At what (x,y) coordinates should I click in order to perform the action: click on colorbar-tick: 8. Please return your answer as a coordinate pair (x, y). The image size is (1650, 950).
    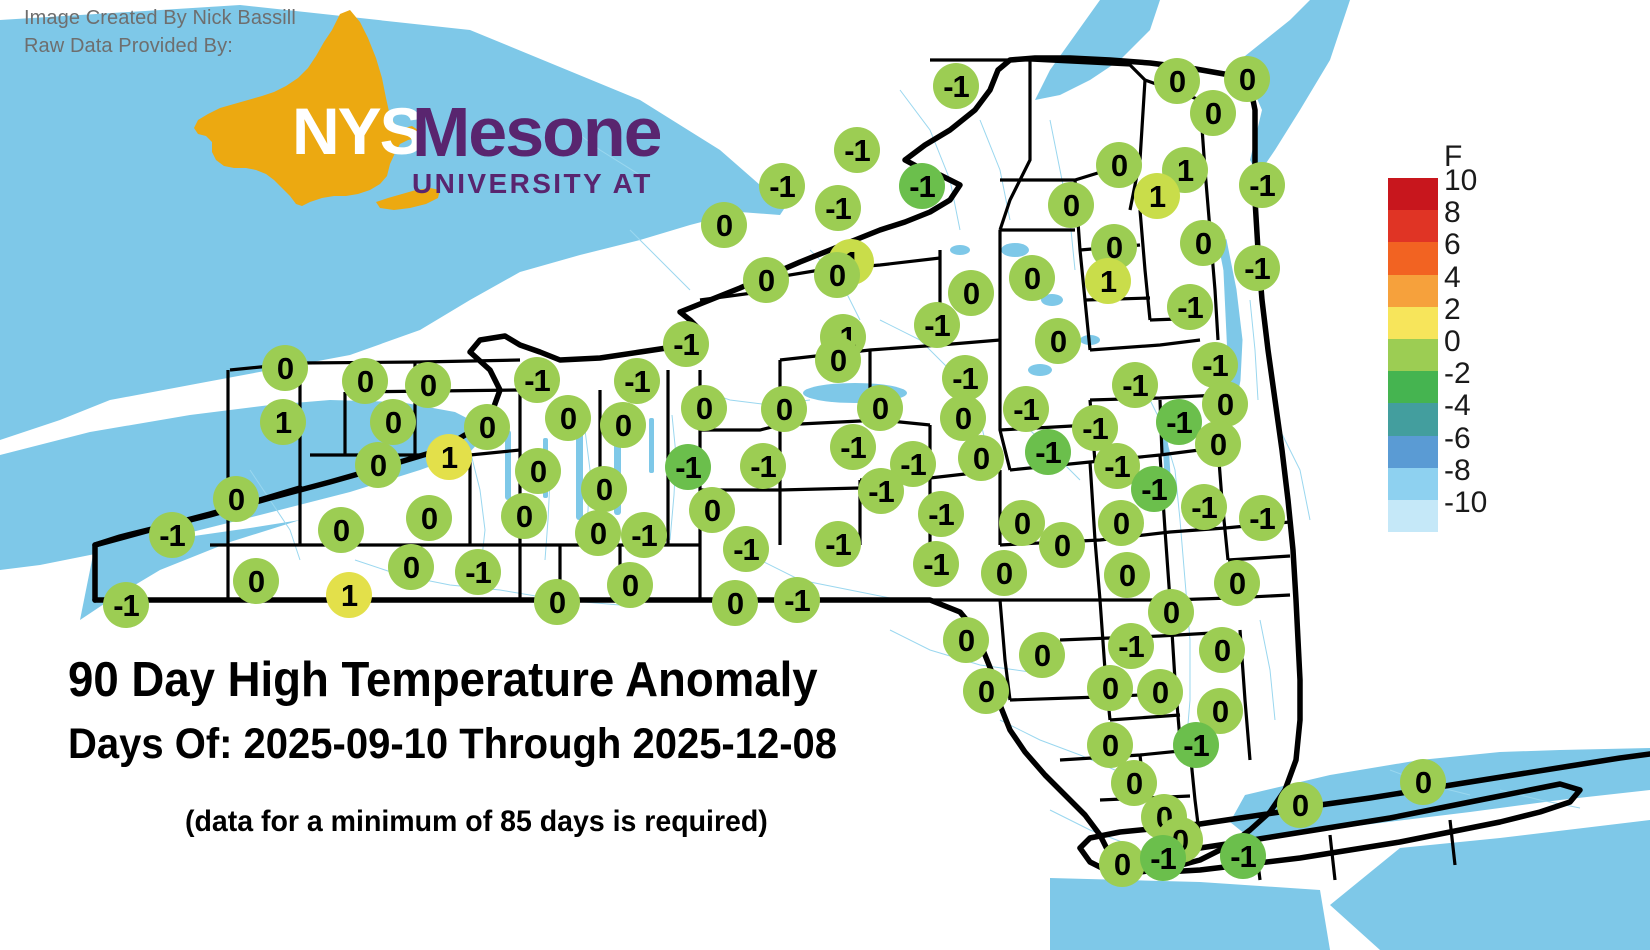
    Looking at the image, I should click on (1452, 213).